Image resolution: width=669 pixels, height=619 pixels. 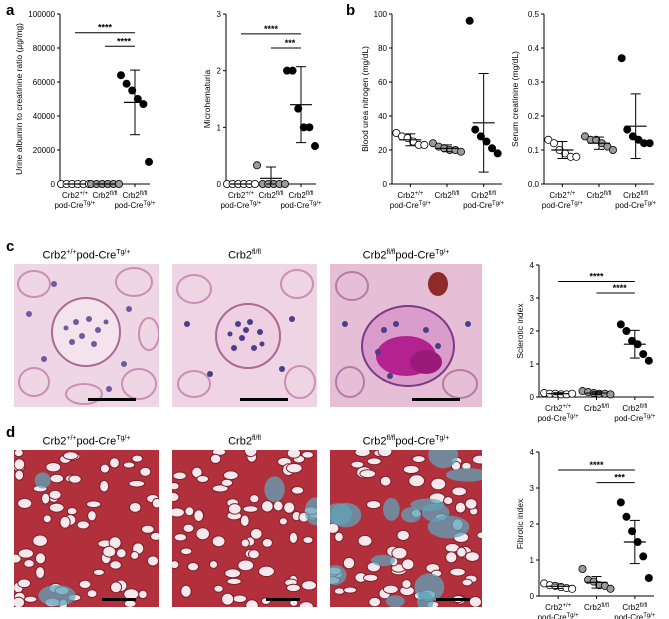 I want to click on y-tick-label: 1, so click(x=219, y=127).